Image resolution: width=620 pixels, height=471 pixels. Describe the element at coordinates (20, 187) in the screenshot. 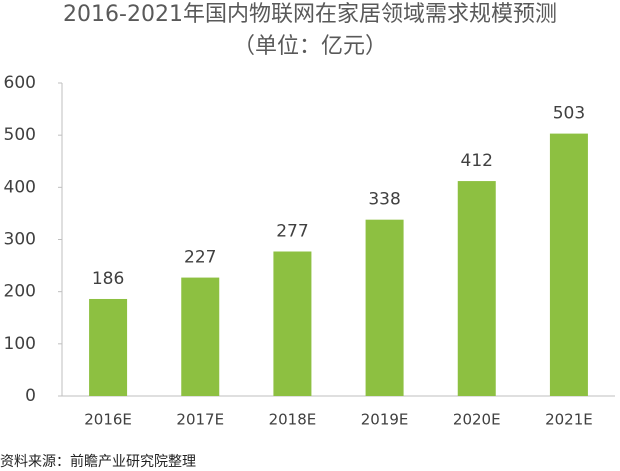

I see `y-tick-label: 400` at that location.